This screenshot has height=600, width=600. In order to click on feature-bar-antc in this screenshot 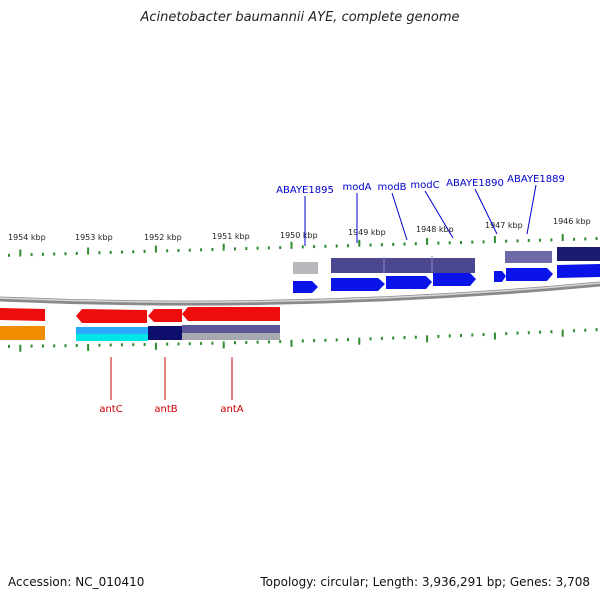, I will do `click(112, 330)`.